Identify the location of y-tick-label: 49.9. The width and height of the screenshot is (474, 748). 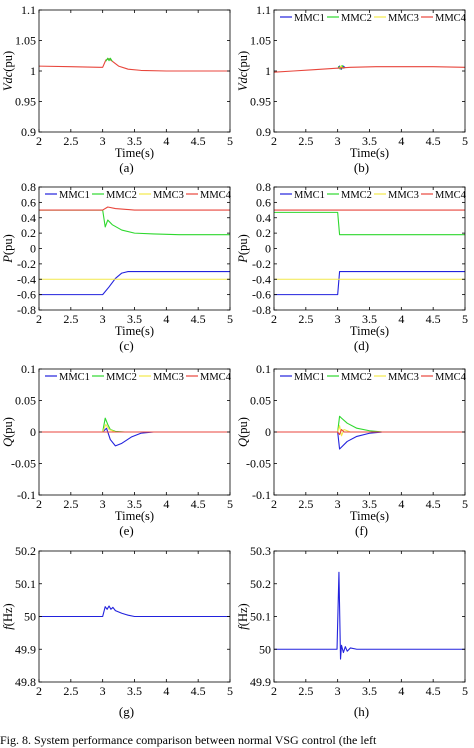
(25, 649).